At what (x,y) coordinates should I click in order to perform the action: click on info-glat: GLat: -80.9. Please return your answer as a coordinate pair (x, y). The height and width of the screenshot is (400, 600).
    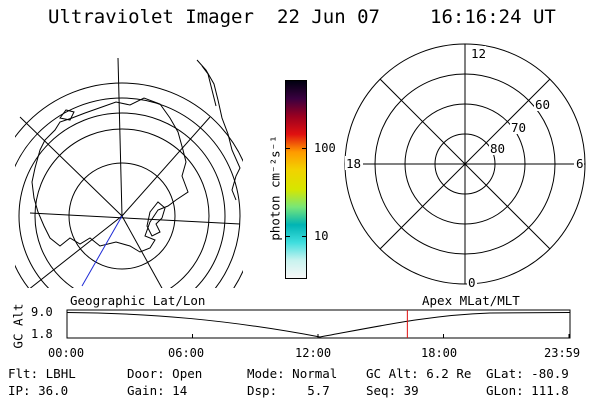
    Looking at the image, I should click on (527, 373).